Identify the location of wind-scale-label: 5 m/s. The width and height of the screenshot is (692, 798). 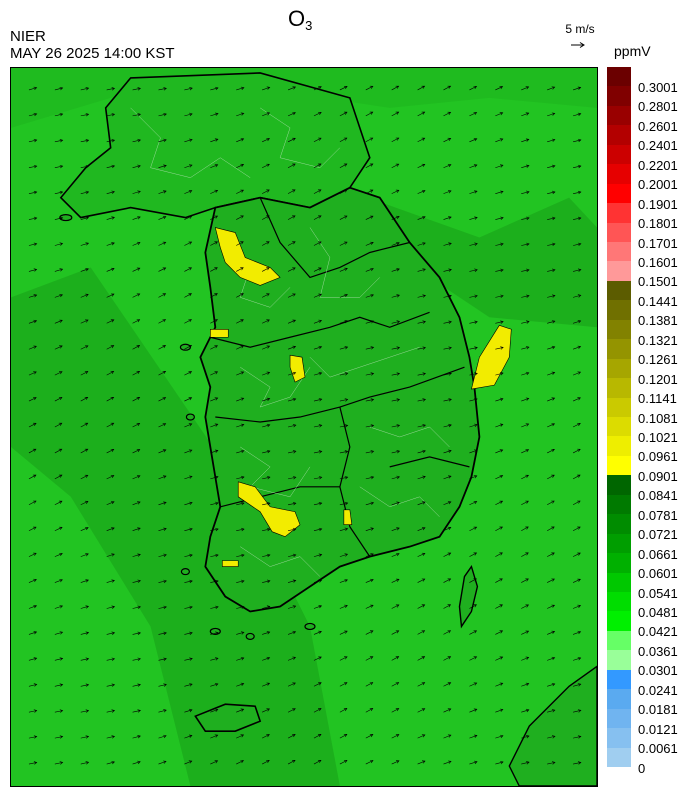
(580, 29).